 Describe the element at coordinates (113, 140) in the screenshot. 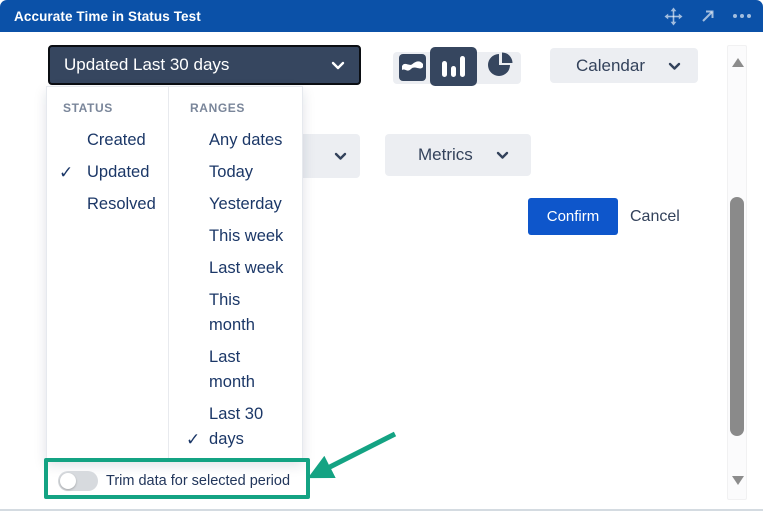

I see `menu-item-created: Created` at that location.